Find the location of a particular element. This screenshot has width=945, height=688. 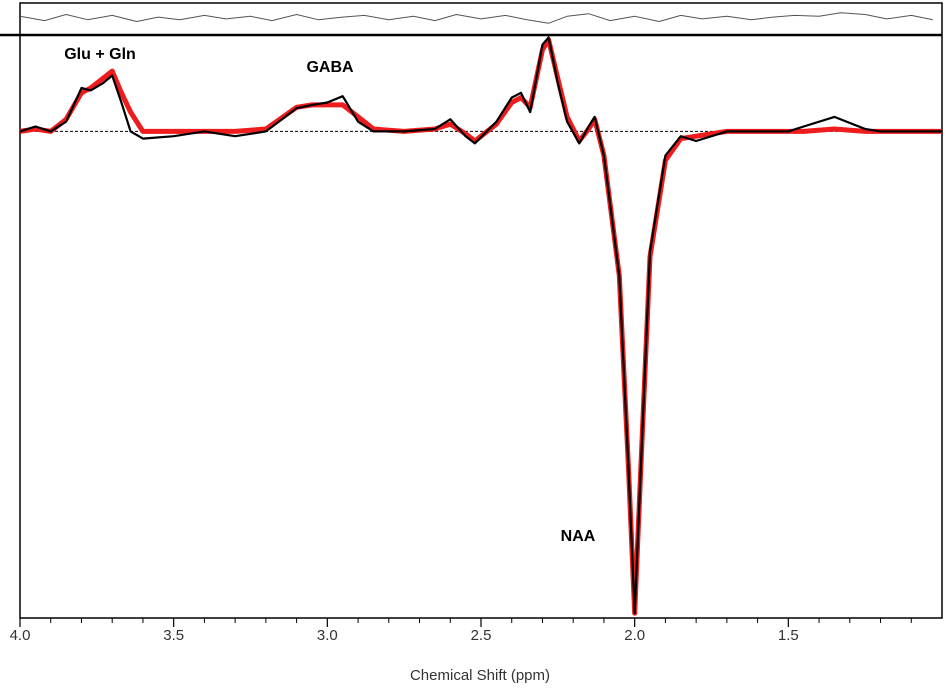

annotation: GABA is located at coordinates (330, 67).